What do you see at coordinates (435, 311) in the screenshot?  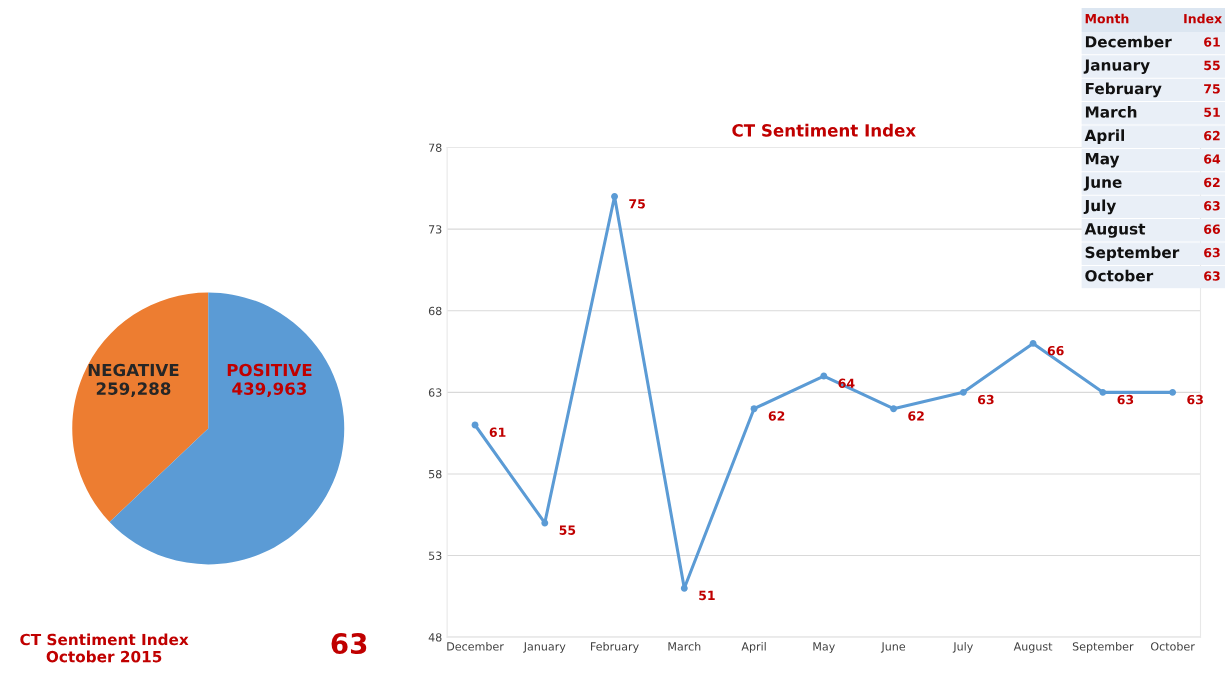 I see `y-tick-label: 68` at bounding box center [435, 311].